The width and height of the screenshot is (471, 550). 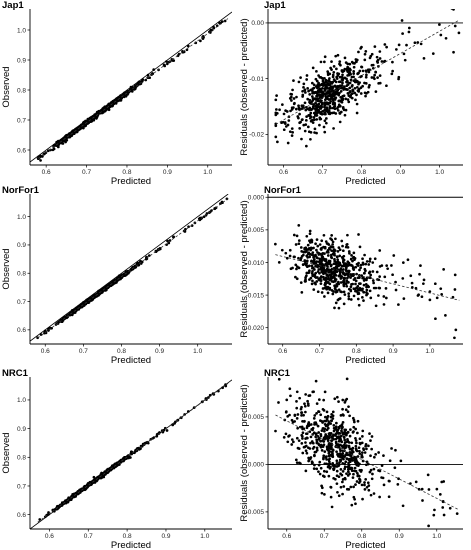 I want to click on points-group, so click(x=133, y=452).